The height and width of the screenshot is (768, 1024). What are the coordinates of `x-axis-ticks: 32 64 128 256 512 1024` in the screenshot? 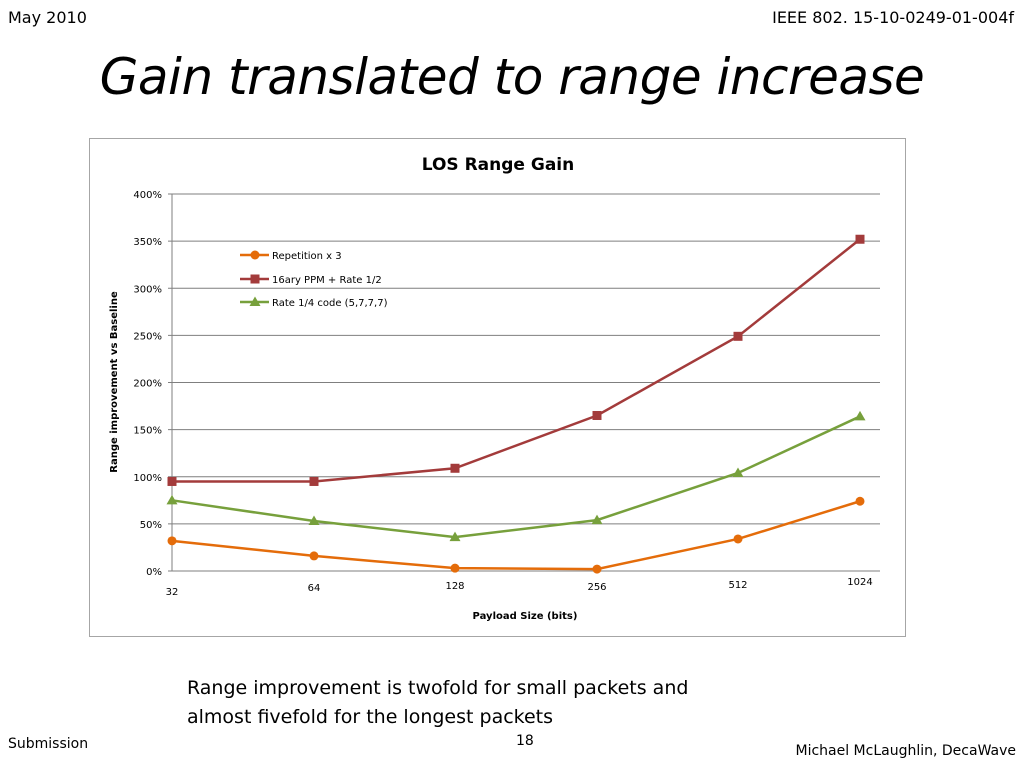 It's located at (519, 587).